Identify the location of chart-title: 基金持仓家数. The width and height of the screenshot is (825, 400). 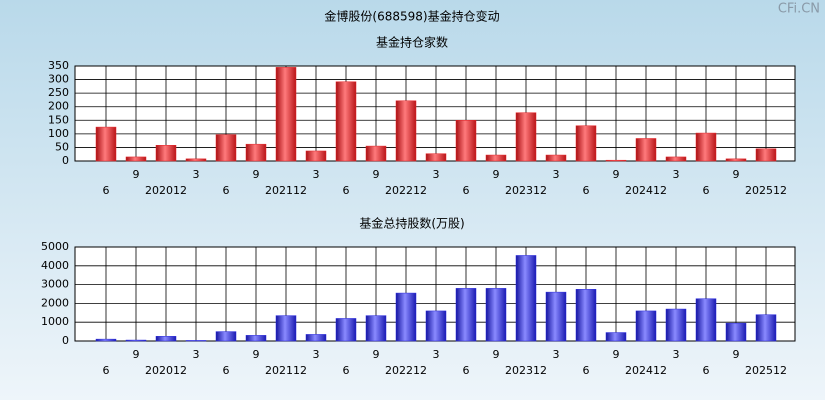
(412, 42).